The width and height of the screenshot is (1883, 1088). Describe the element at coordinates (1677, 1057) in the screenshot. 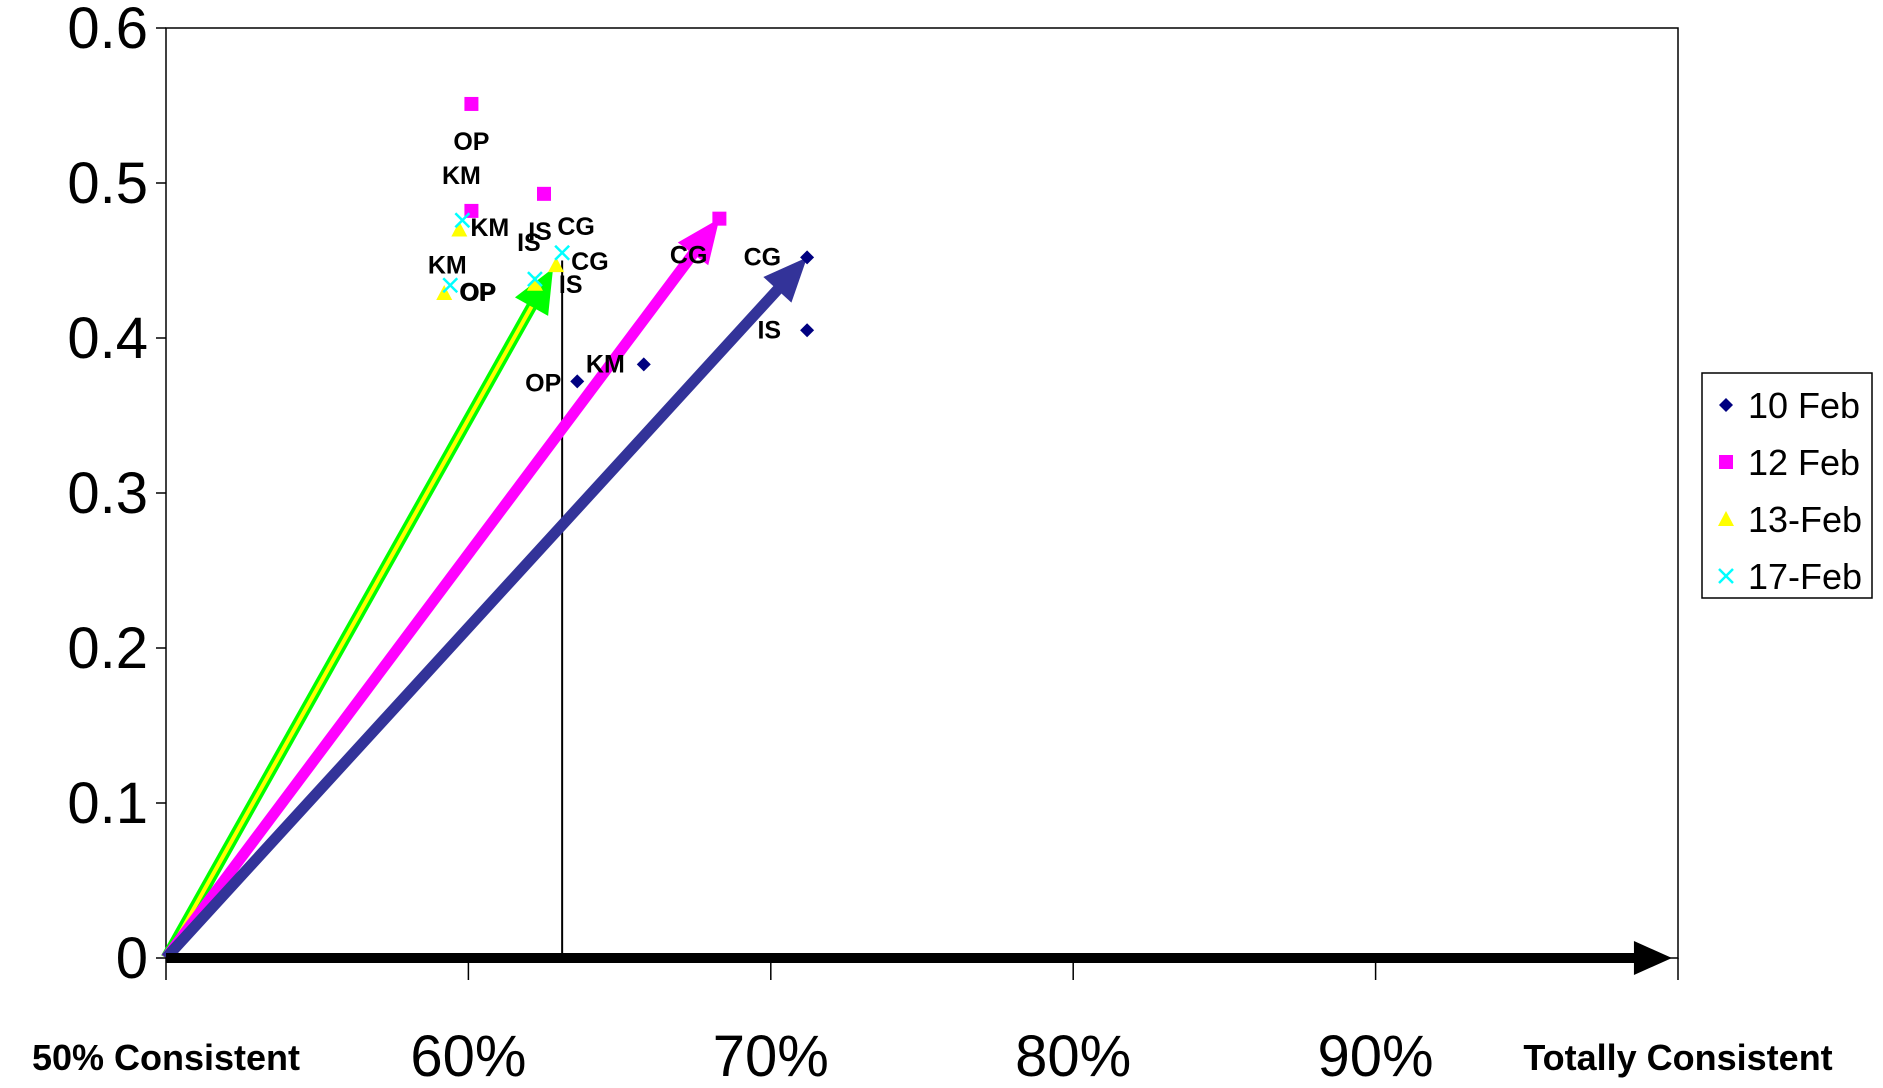

I see `x-tick-label: Totally Consistent` at that location.